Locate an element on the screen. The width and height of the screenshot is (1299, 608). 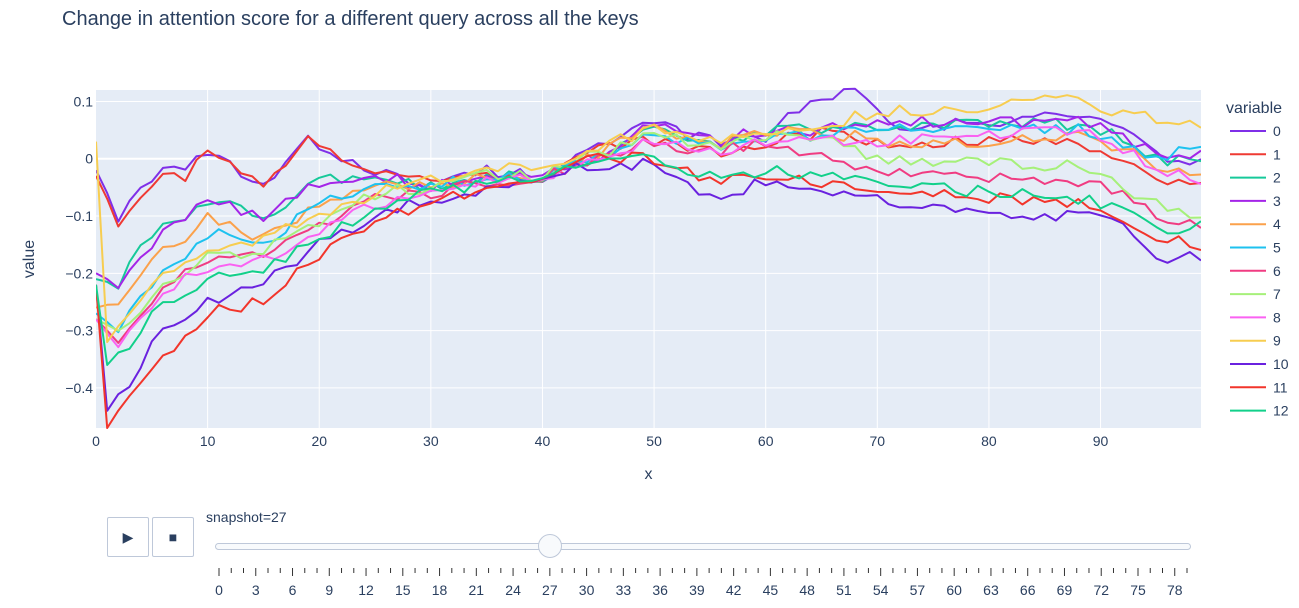
y-tick-label: −0.1 is located at coordinates (79, 216).